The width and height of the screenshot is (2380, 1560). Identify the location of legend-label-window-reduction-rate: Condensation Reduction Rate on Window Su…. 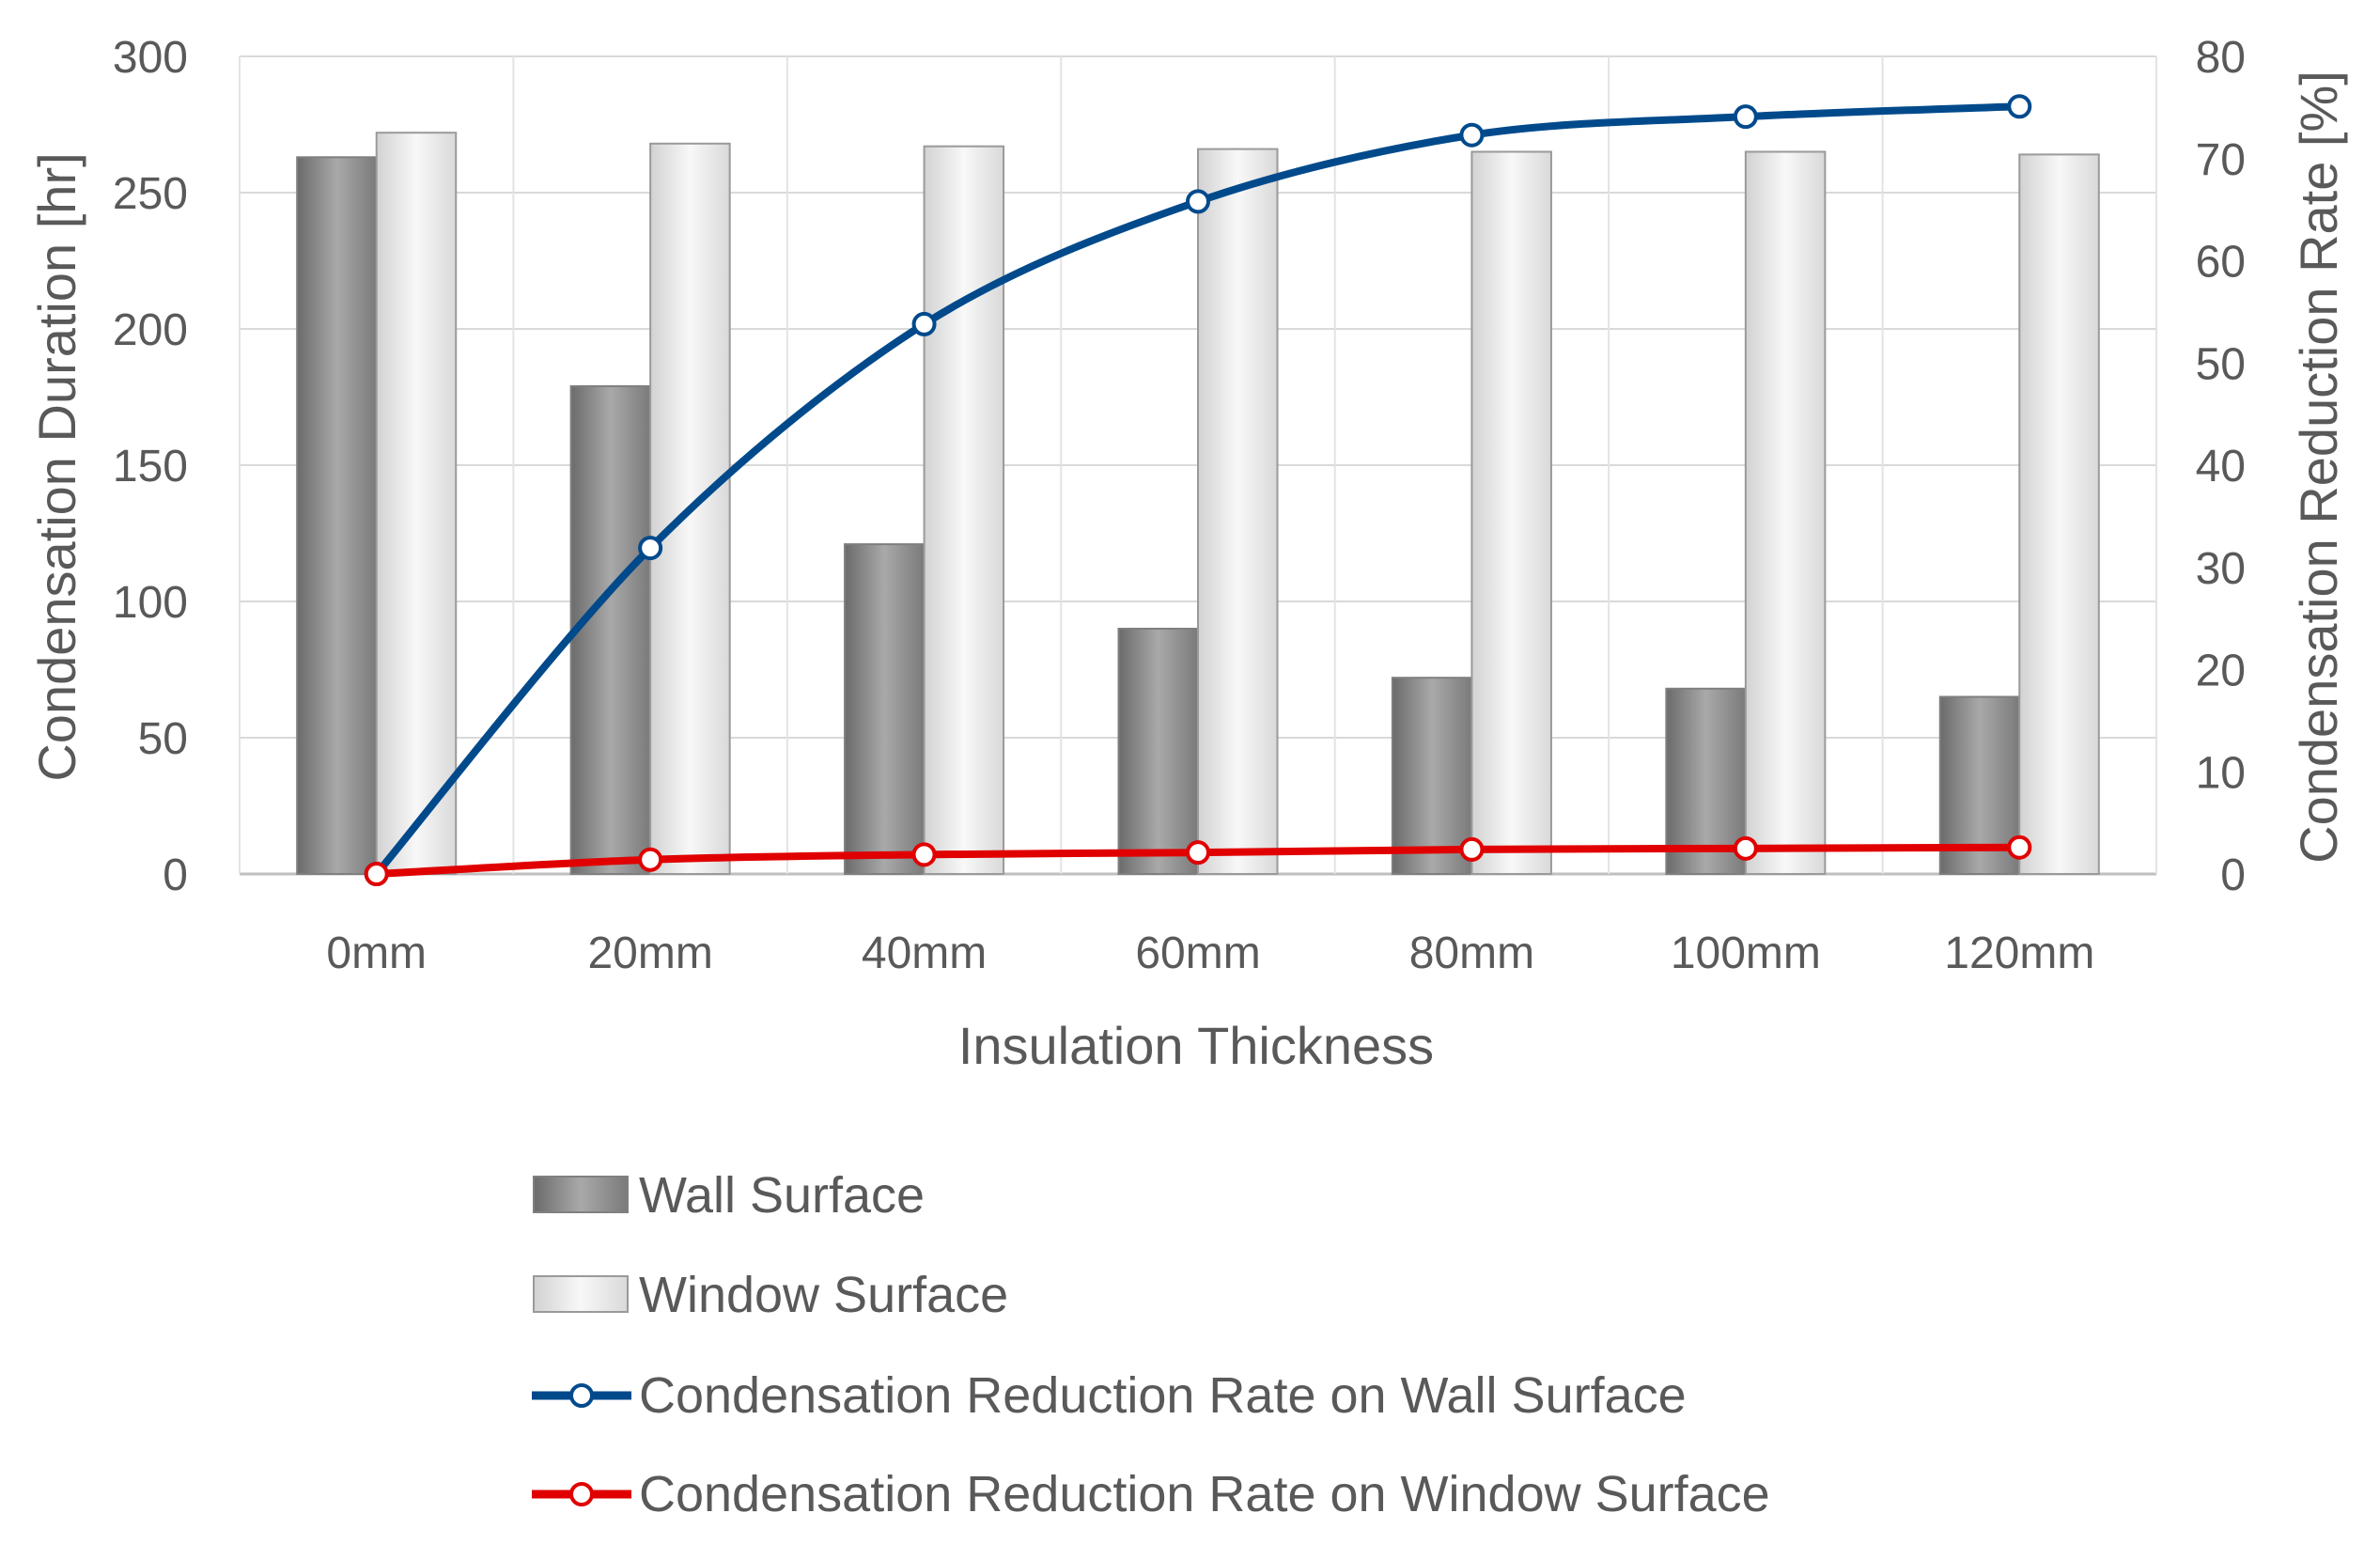
(1204, 1494).